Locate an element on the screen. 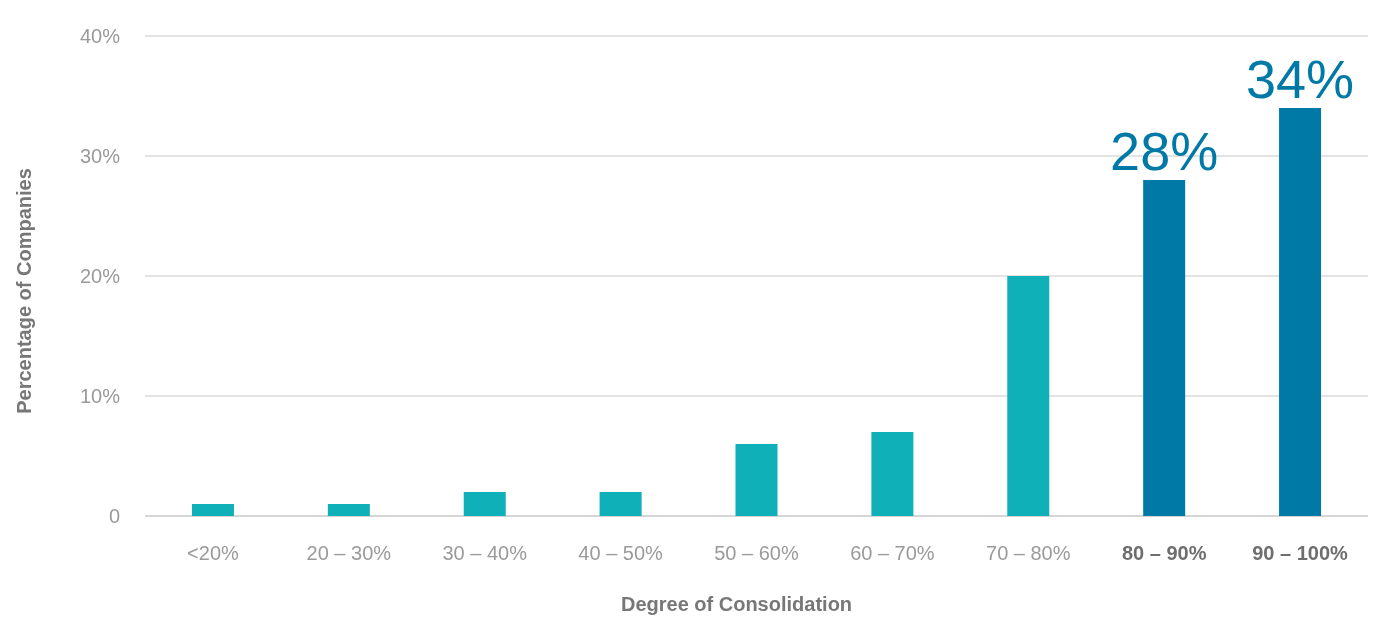 The width and height of the screenshot is (1376, 627). y-tick-label: 30% is located at coordinates (100, 156).